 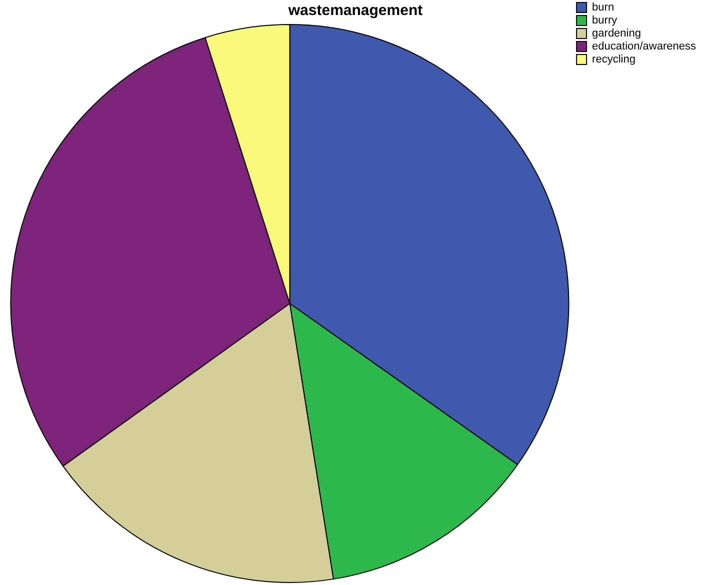 What do you see at coordinates (603, 8) in the screenshot?
I see `legend-label: burn` at bounding box center [603, 8].